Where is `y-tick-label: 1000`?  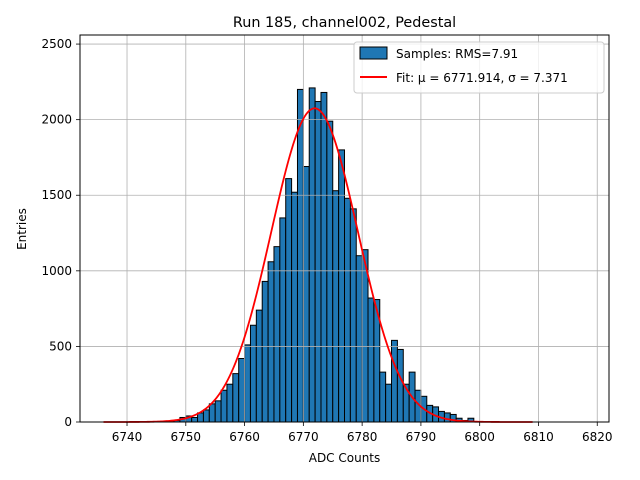 y-tick-label: 1000 is located at coordinates (56, 271).